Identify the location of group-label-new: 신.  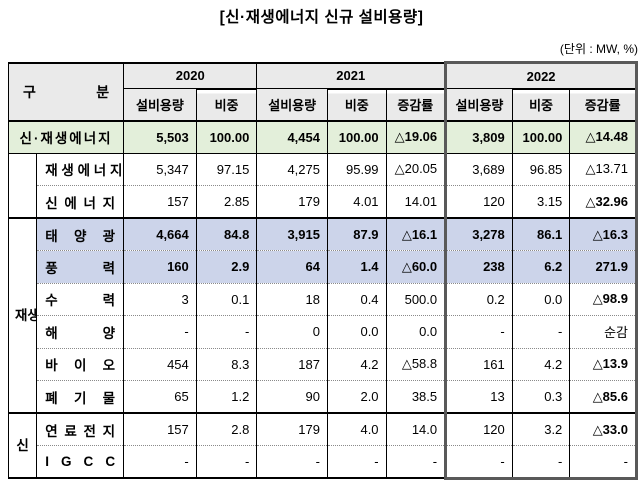
(22, 445).